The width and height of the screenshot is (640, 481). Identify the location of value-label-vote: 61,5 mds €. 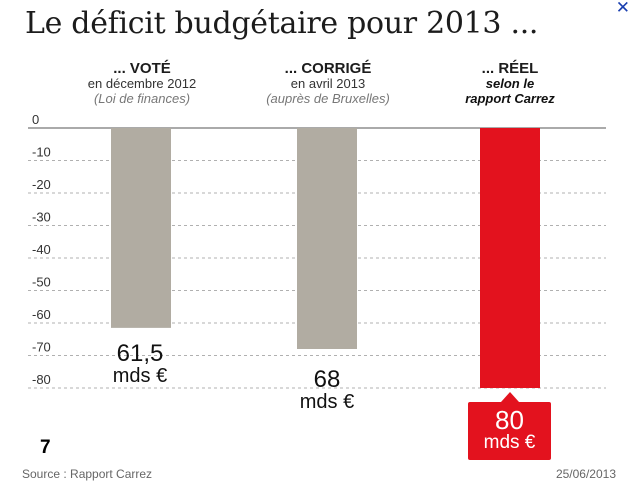
(140, 364).